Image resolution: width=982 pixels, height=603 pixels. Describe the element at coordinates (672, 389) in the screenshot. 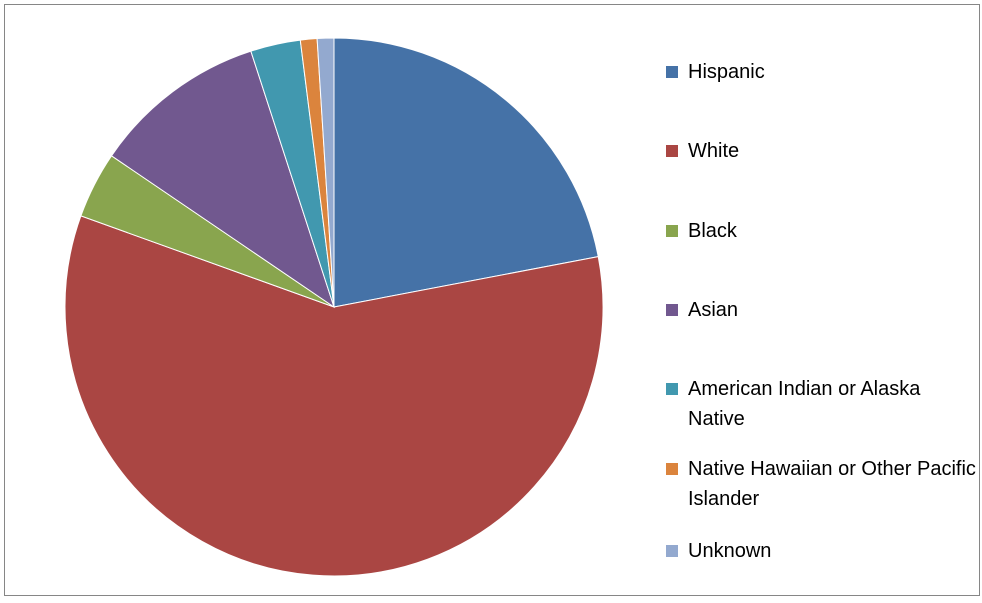

I see `legend-swatch-american-indian` at that location.